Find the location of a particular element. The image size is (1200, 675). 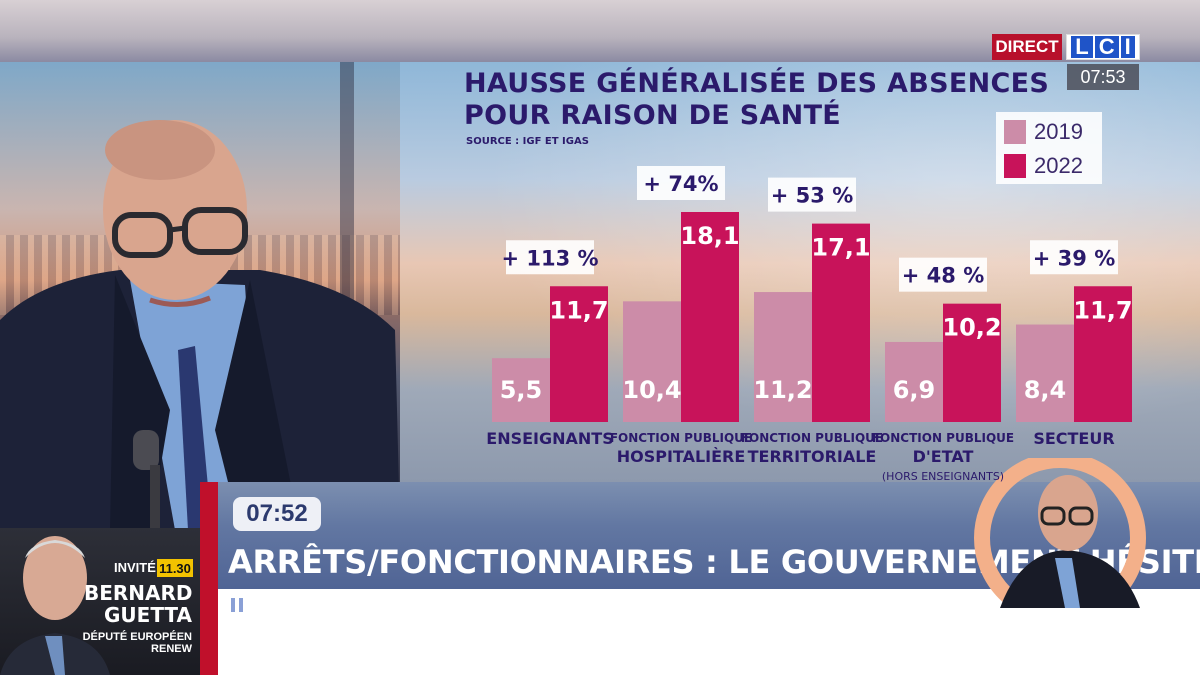

bar-value-2019-4: 6,9 is located at coordinates (914, 390).